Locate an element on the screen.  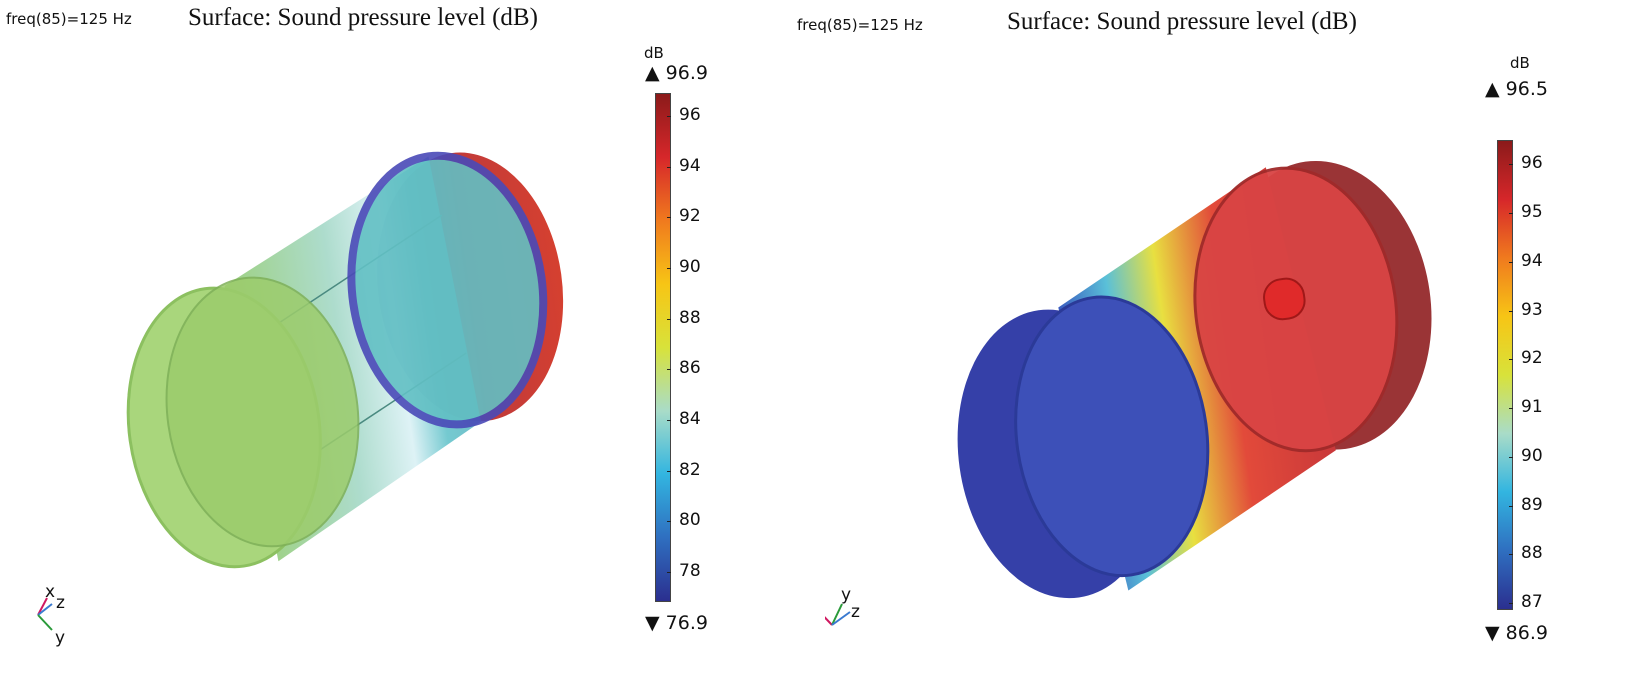
colorbar-tick-label: 86 is located at coordinates (690, 368).